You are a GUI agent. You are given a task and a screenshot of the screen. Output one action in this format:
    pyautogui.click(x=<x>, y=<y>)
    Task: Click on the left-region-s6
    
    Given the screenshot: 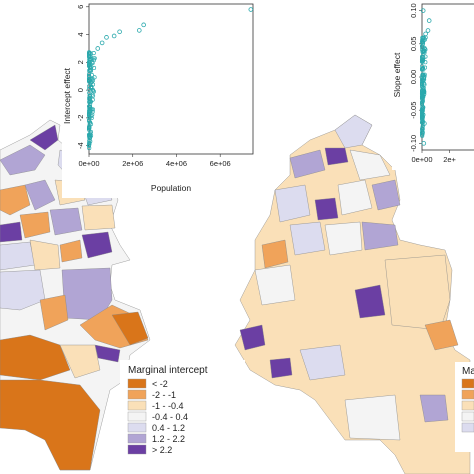 What is the action you would take?
    pyautogui.click(x=80, y=361)
    